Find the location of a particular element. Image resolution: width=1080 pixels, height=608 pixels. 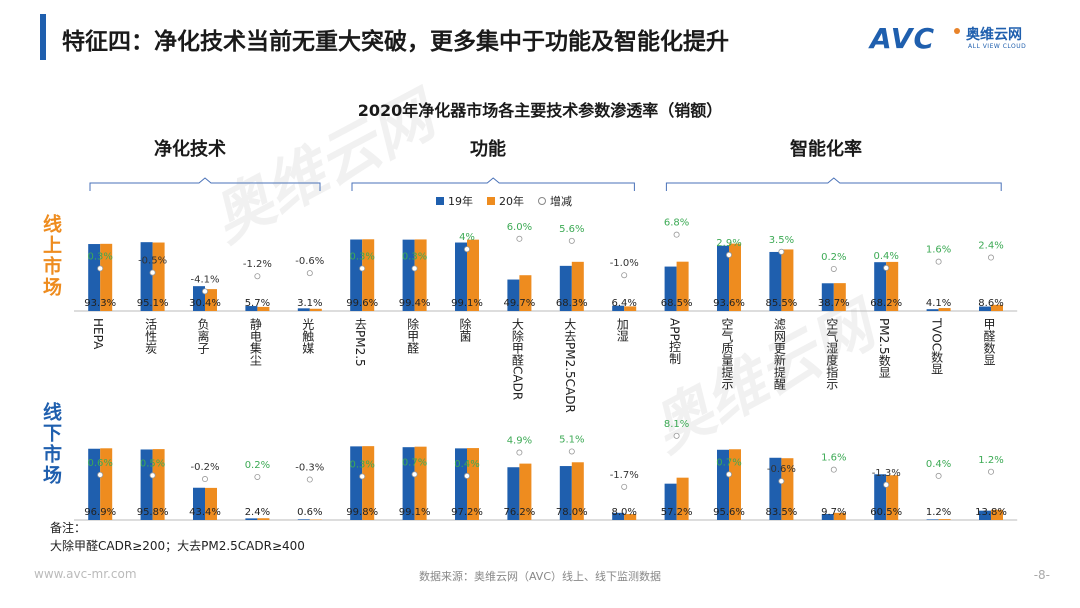

offline-value-label-16: 1.2% is located at coordinates (938, 512).